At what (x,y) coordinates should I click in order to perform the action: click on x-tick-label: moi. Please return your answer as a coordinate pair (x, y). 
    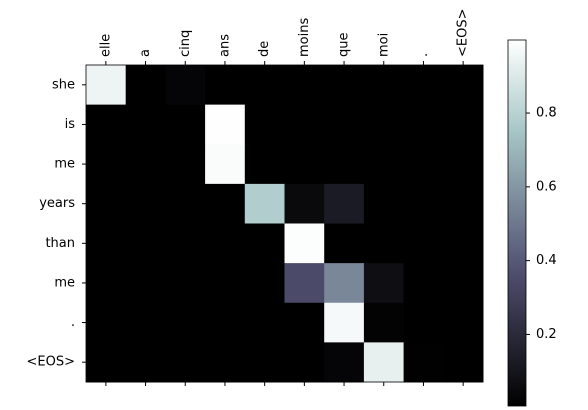
    Looking at the image, I should click on (383, 45).